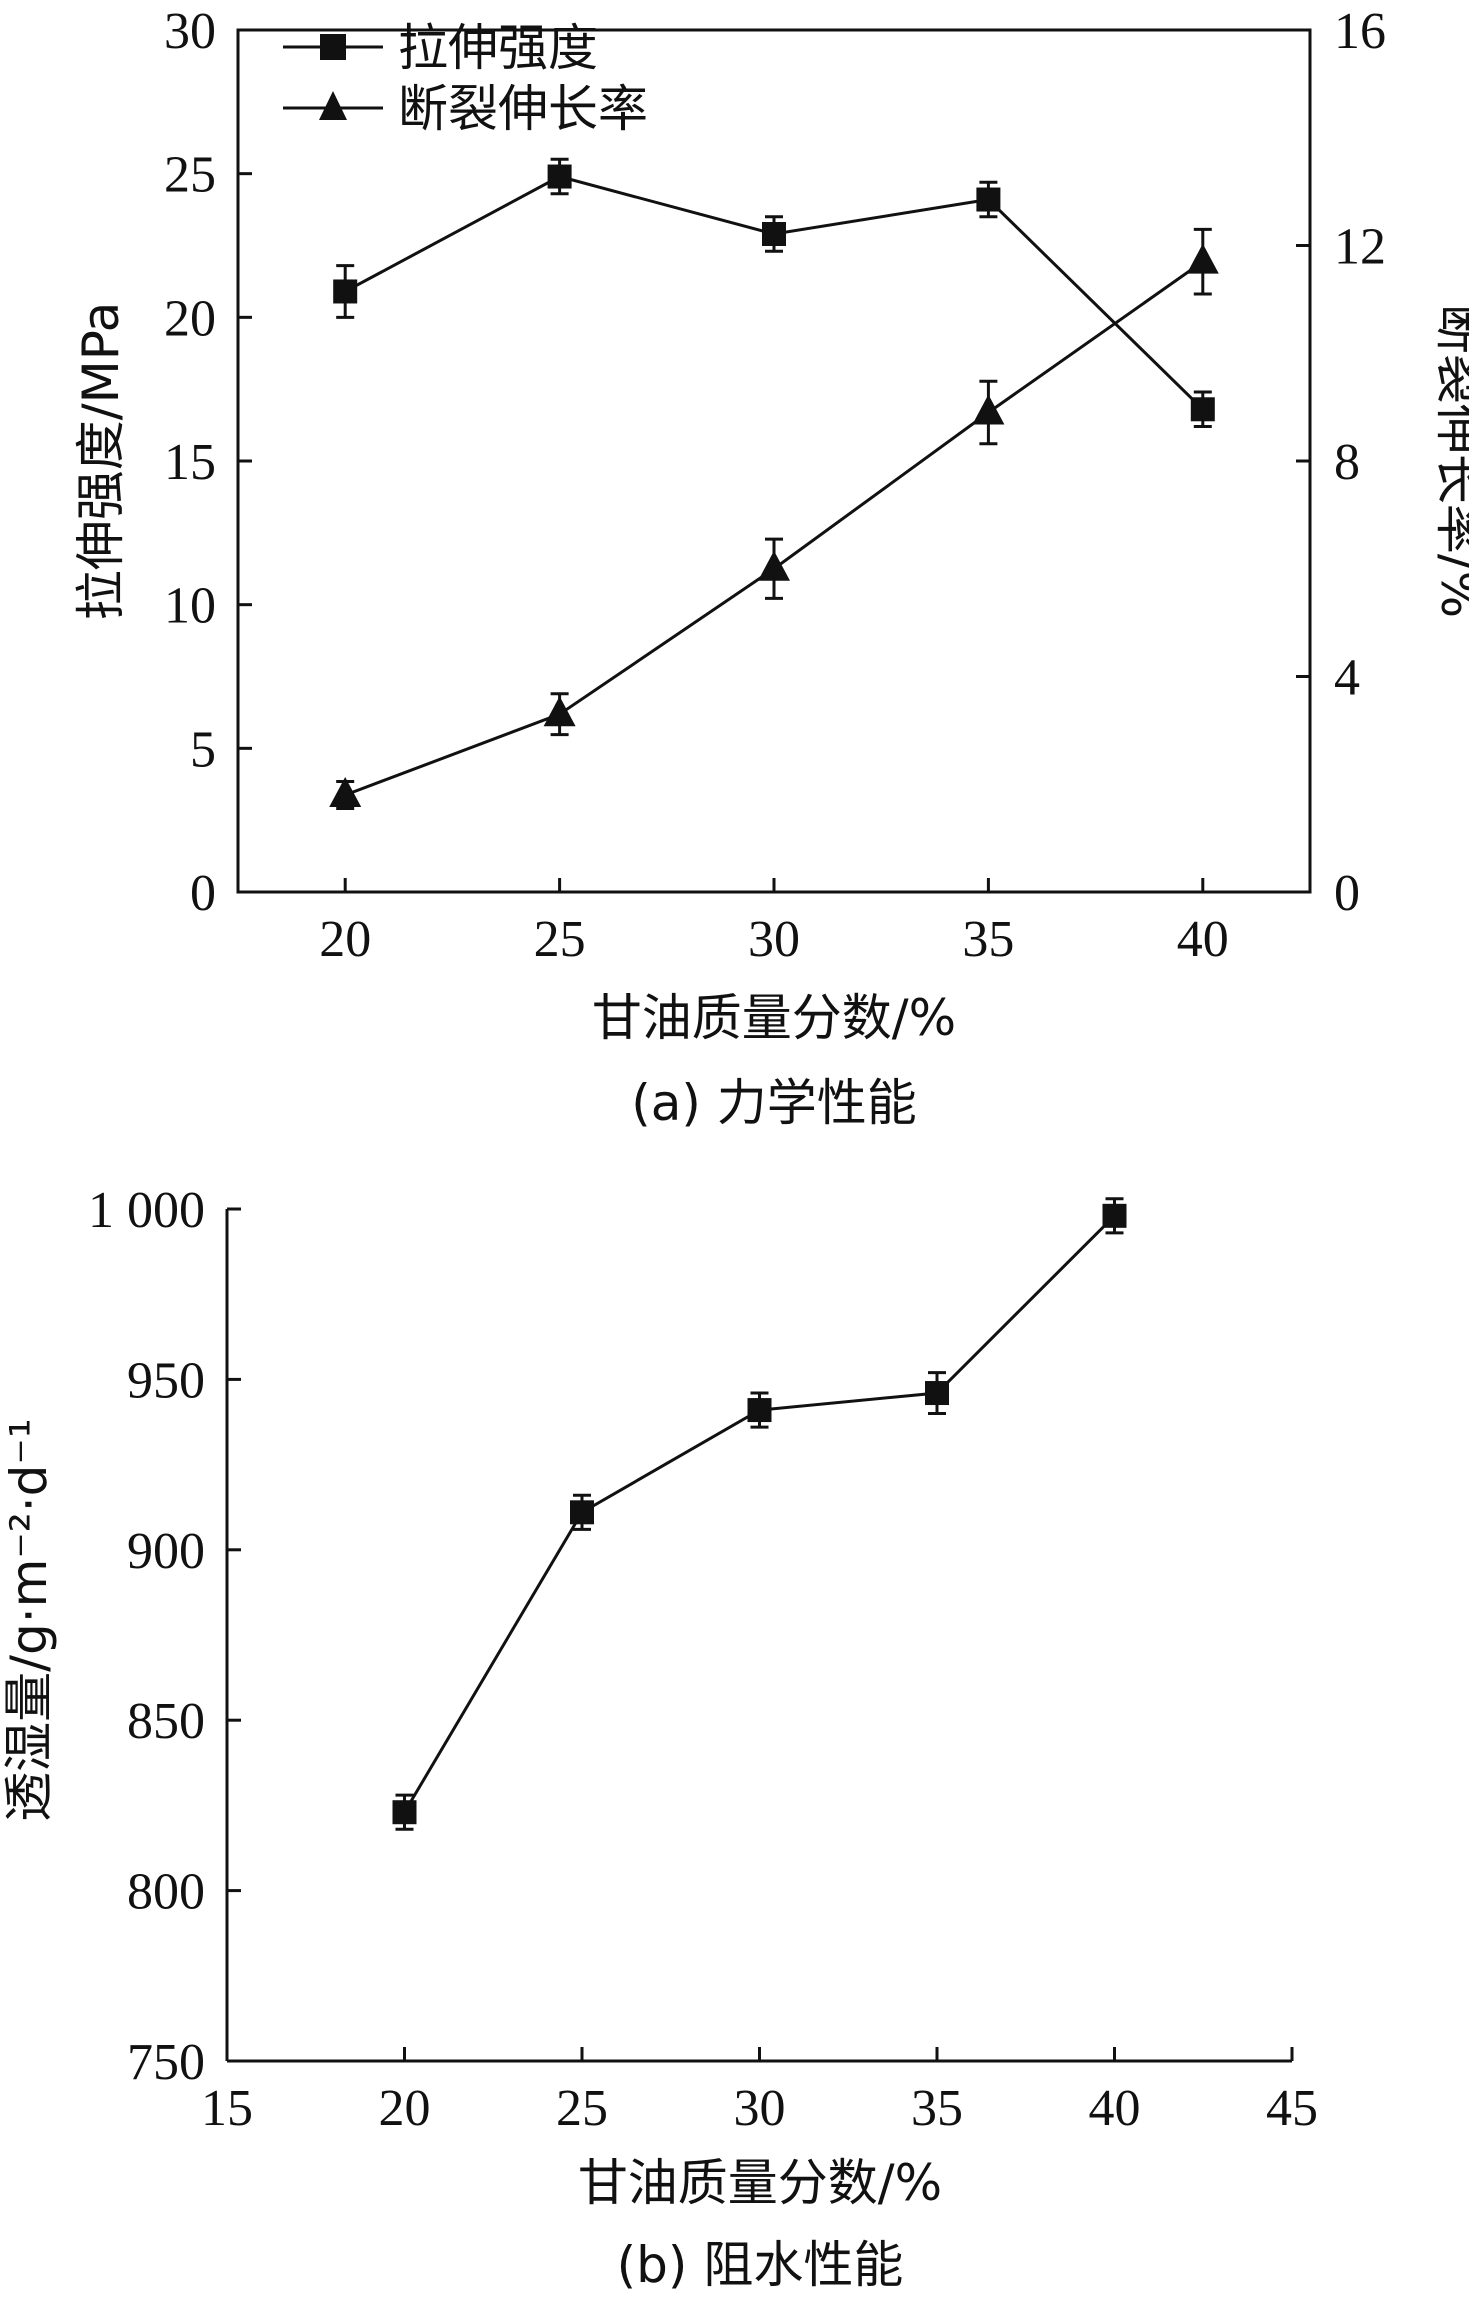 Image resolution: width=1469 pixels, height=2308 pixels. I want to click on legend-label-tensile: 拉伸强度, so click(498, 48).